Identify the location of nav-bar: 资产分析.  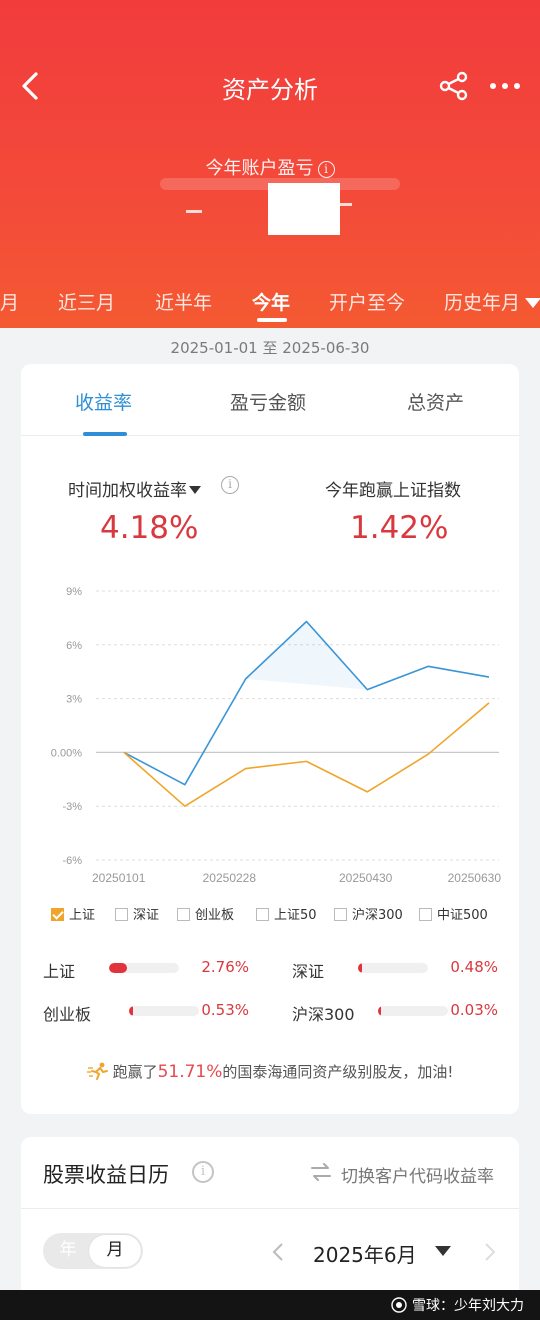
(270, 85).